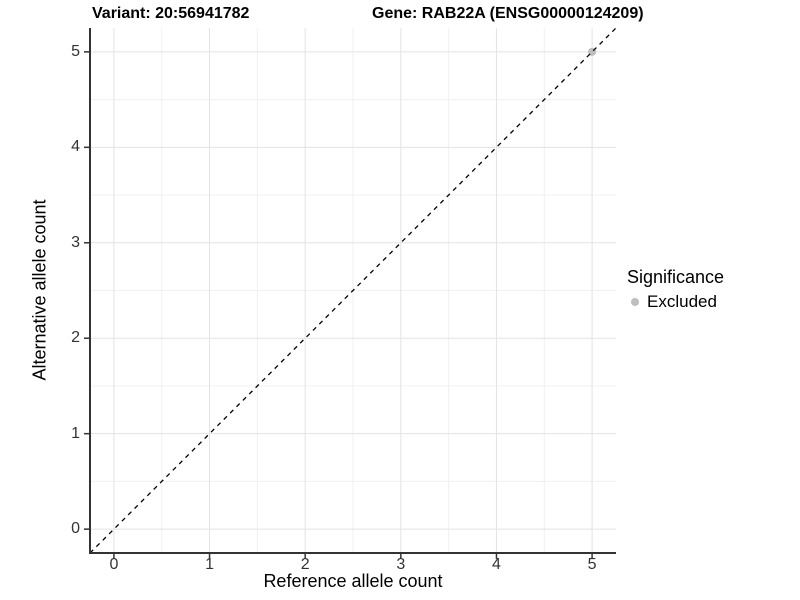  What do you see at coordinates (592, 564) in the screenshot?
I see `x-tick-label: 5` at bounding box center [592, 564].